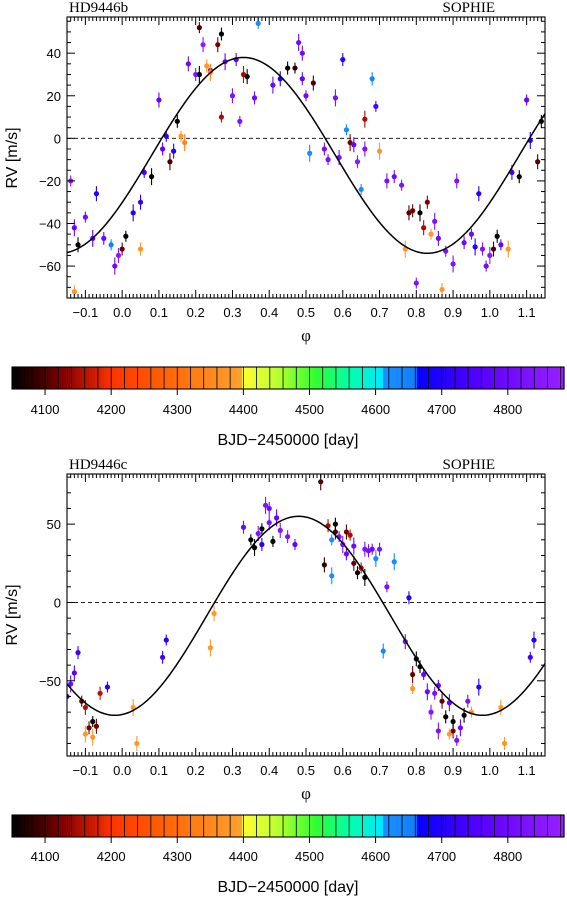  What do you see at coordinates (288, 887) in the screenshot?
I see `colorbar-label: BJD−2450000 [day]` at bounding box center [288, 887].